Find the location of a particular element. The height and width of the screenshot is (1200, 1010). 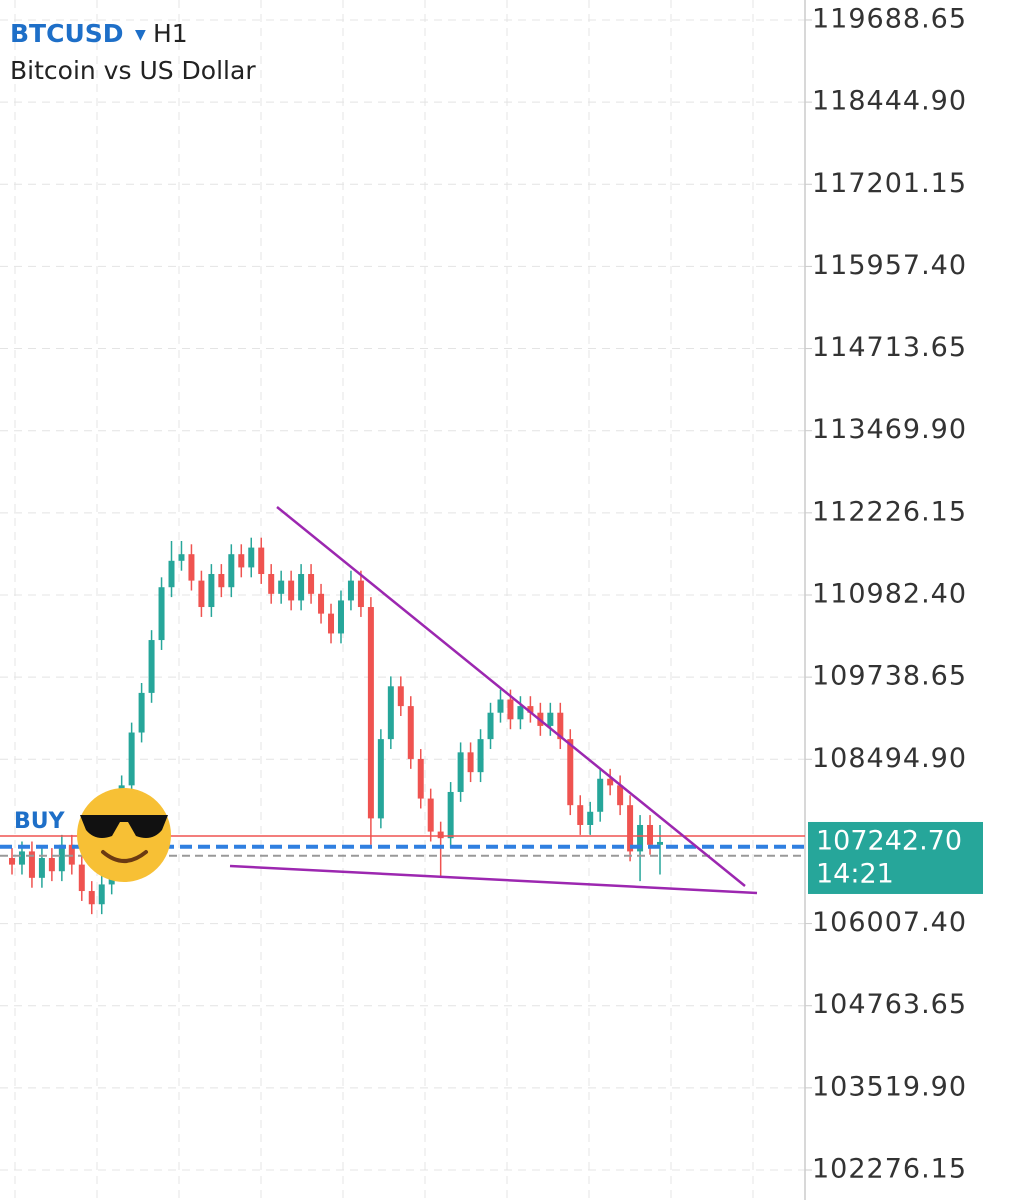

subtitle: Bitcoin vs US Dollar is located at coordinates (133, 70).